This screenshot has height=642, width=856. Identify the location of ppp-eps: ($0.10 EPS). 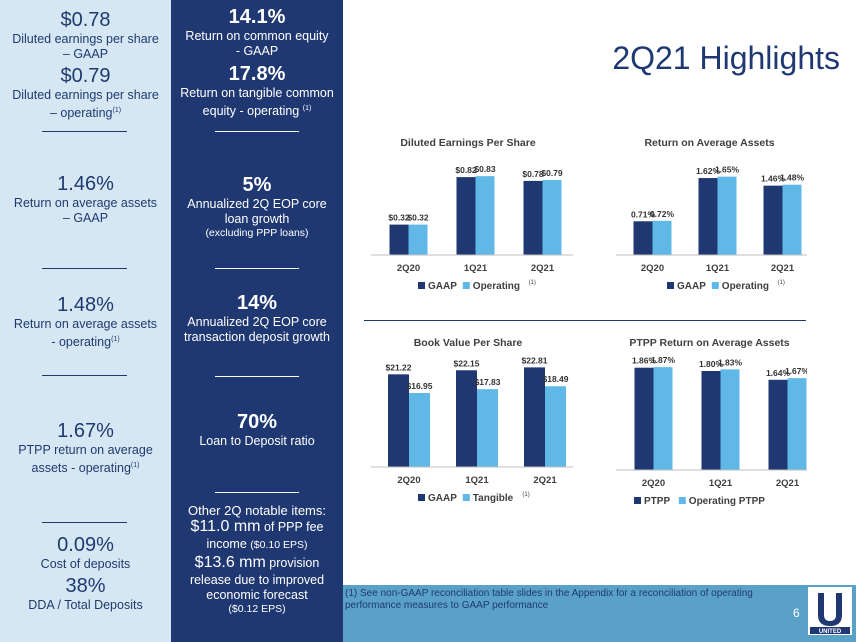
(279, 545).